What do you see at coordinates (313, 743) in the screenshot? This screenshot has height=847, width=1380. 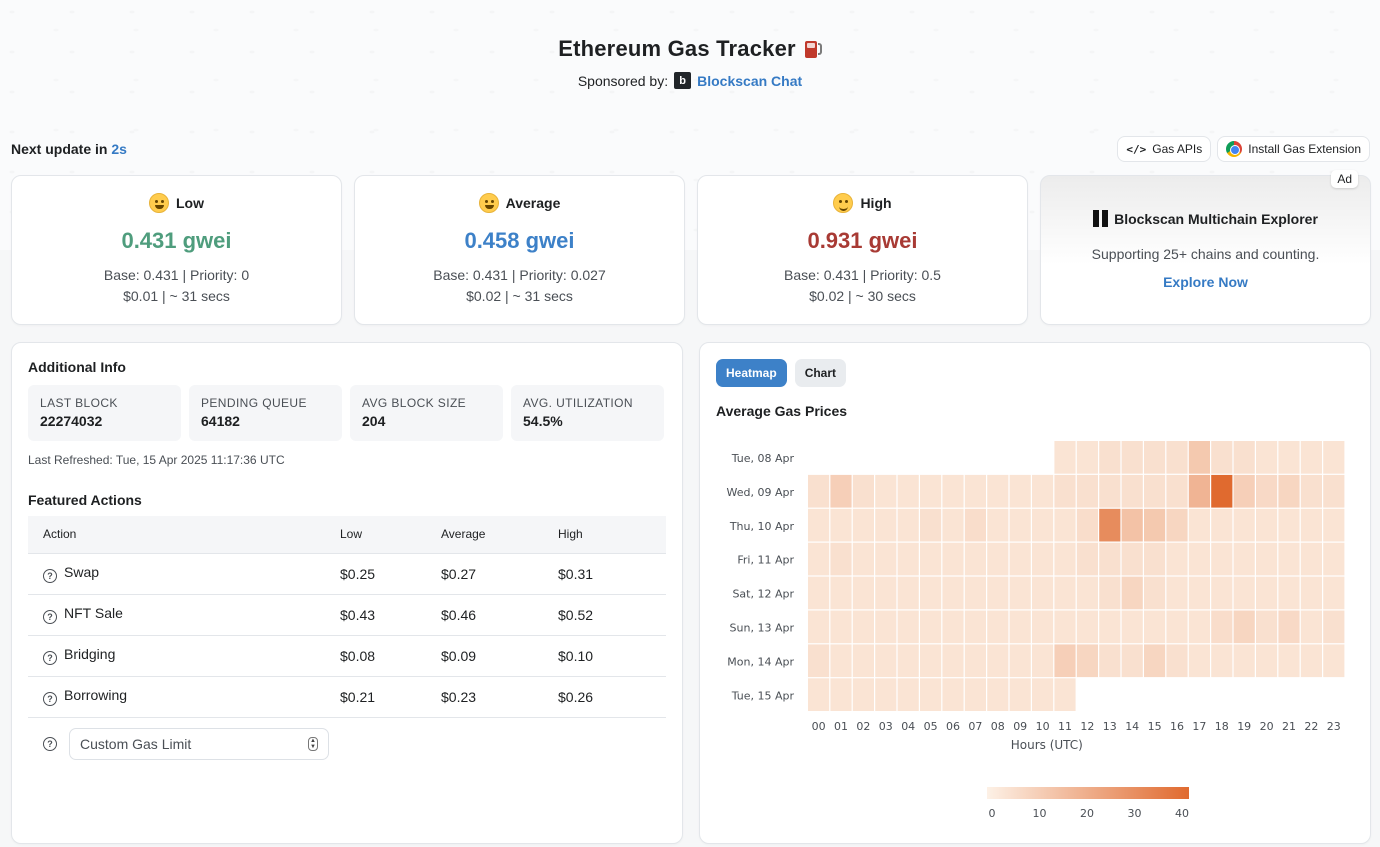 I see `stepper-icon: ▲ ▼` at bounding box center [313, 743].